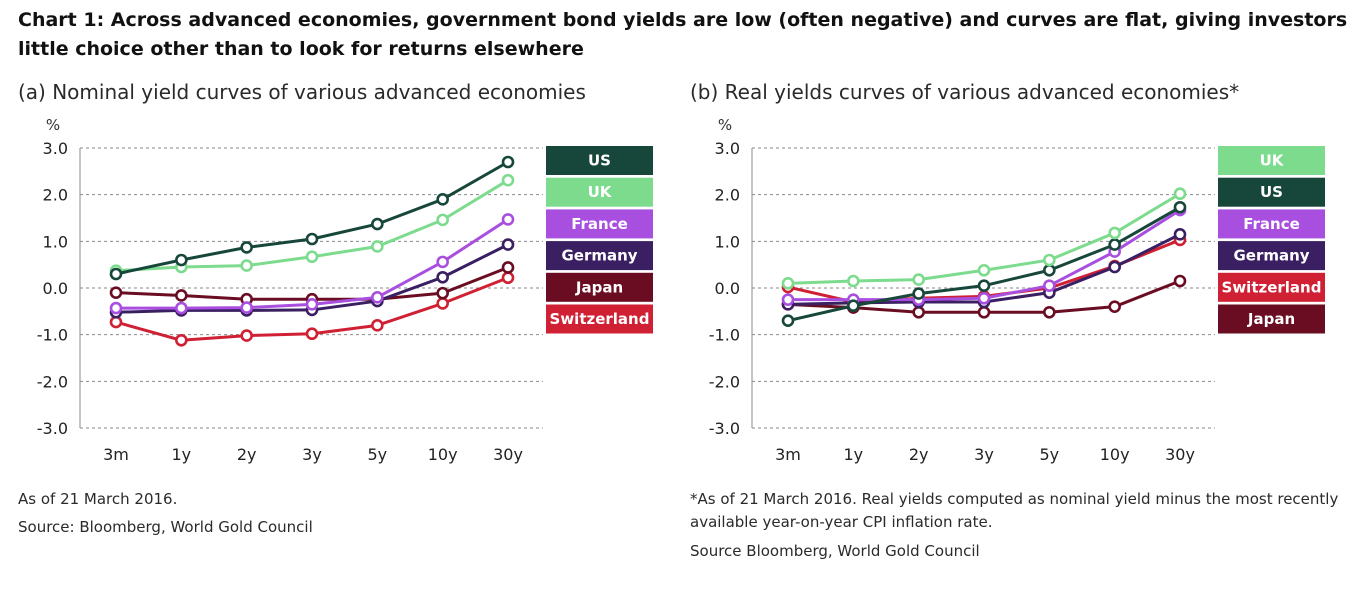  I want to click on chart-b-legend-swatch-japan, so click(1271, 319).